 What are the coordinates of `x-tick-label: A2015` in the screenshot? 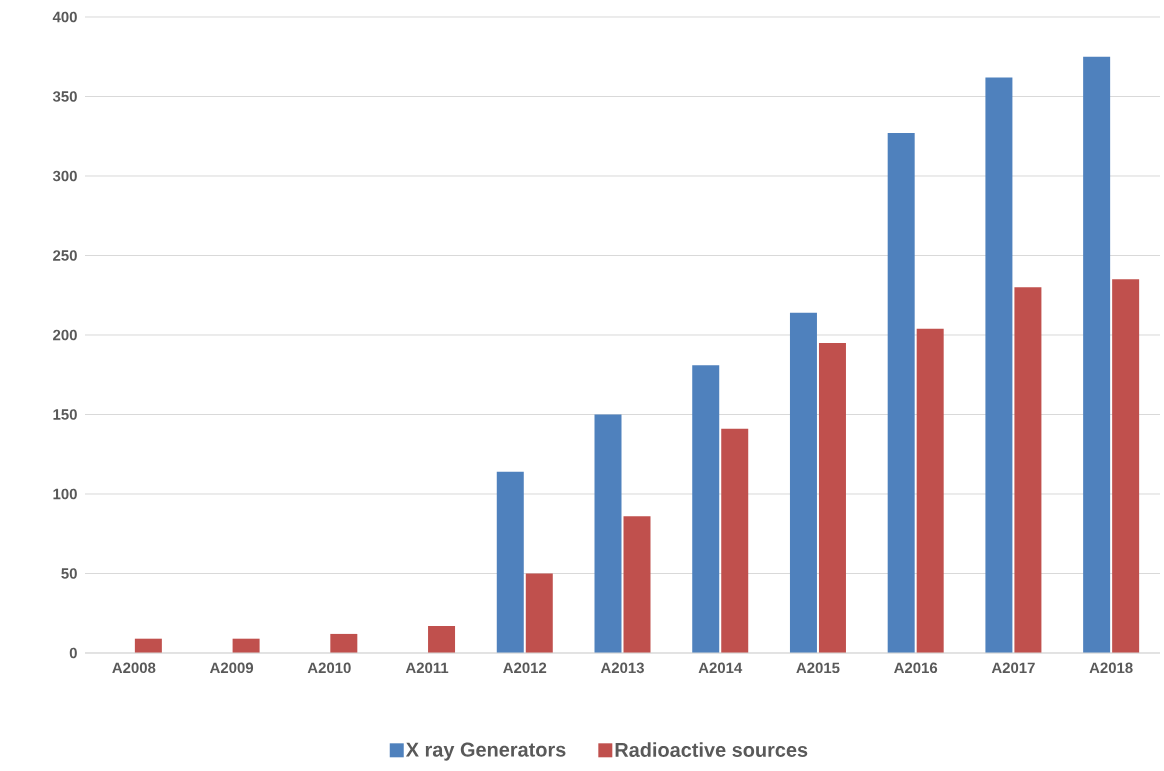 It's located at (818, 668).